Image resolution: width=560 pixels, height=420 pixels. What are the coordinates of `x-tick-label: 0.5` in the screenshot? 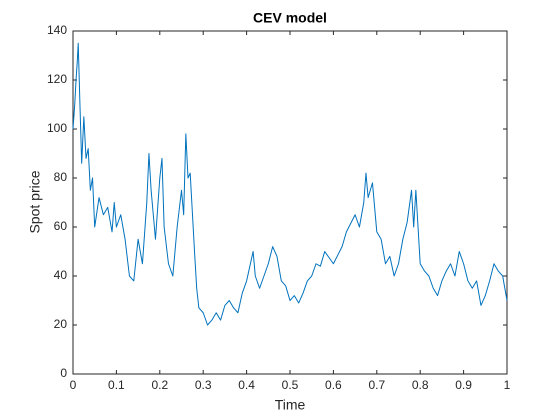 It's located at (290, 385).